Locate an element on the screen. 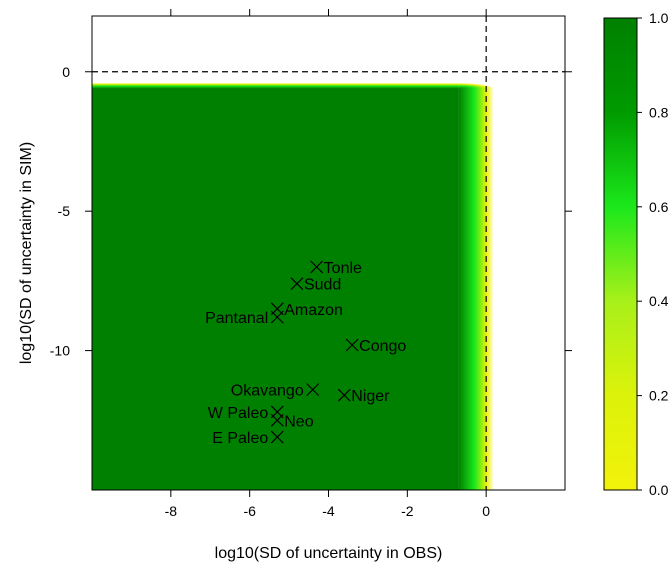 This screenshot has width=672, height=573. x-tick-label: -6 is located at coordinates (249, 511).